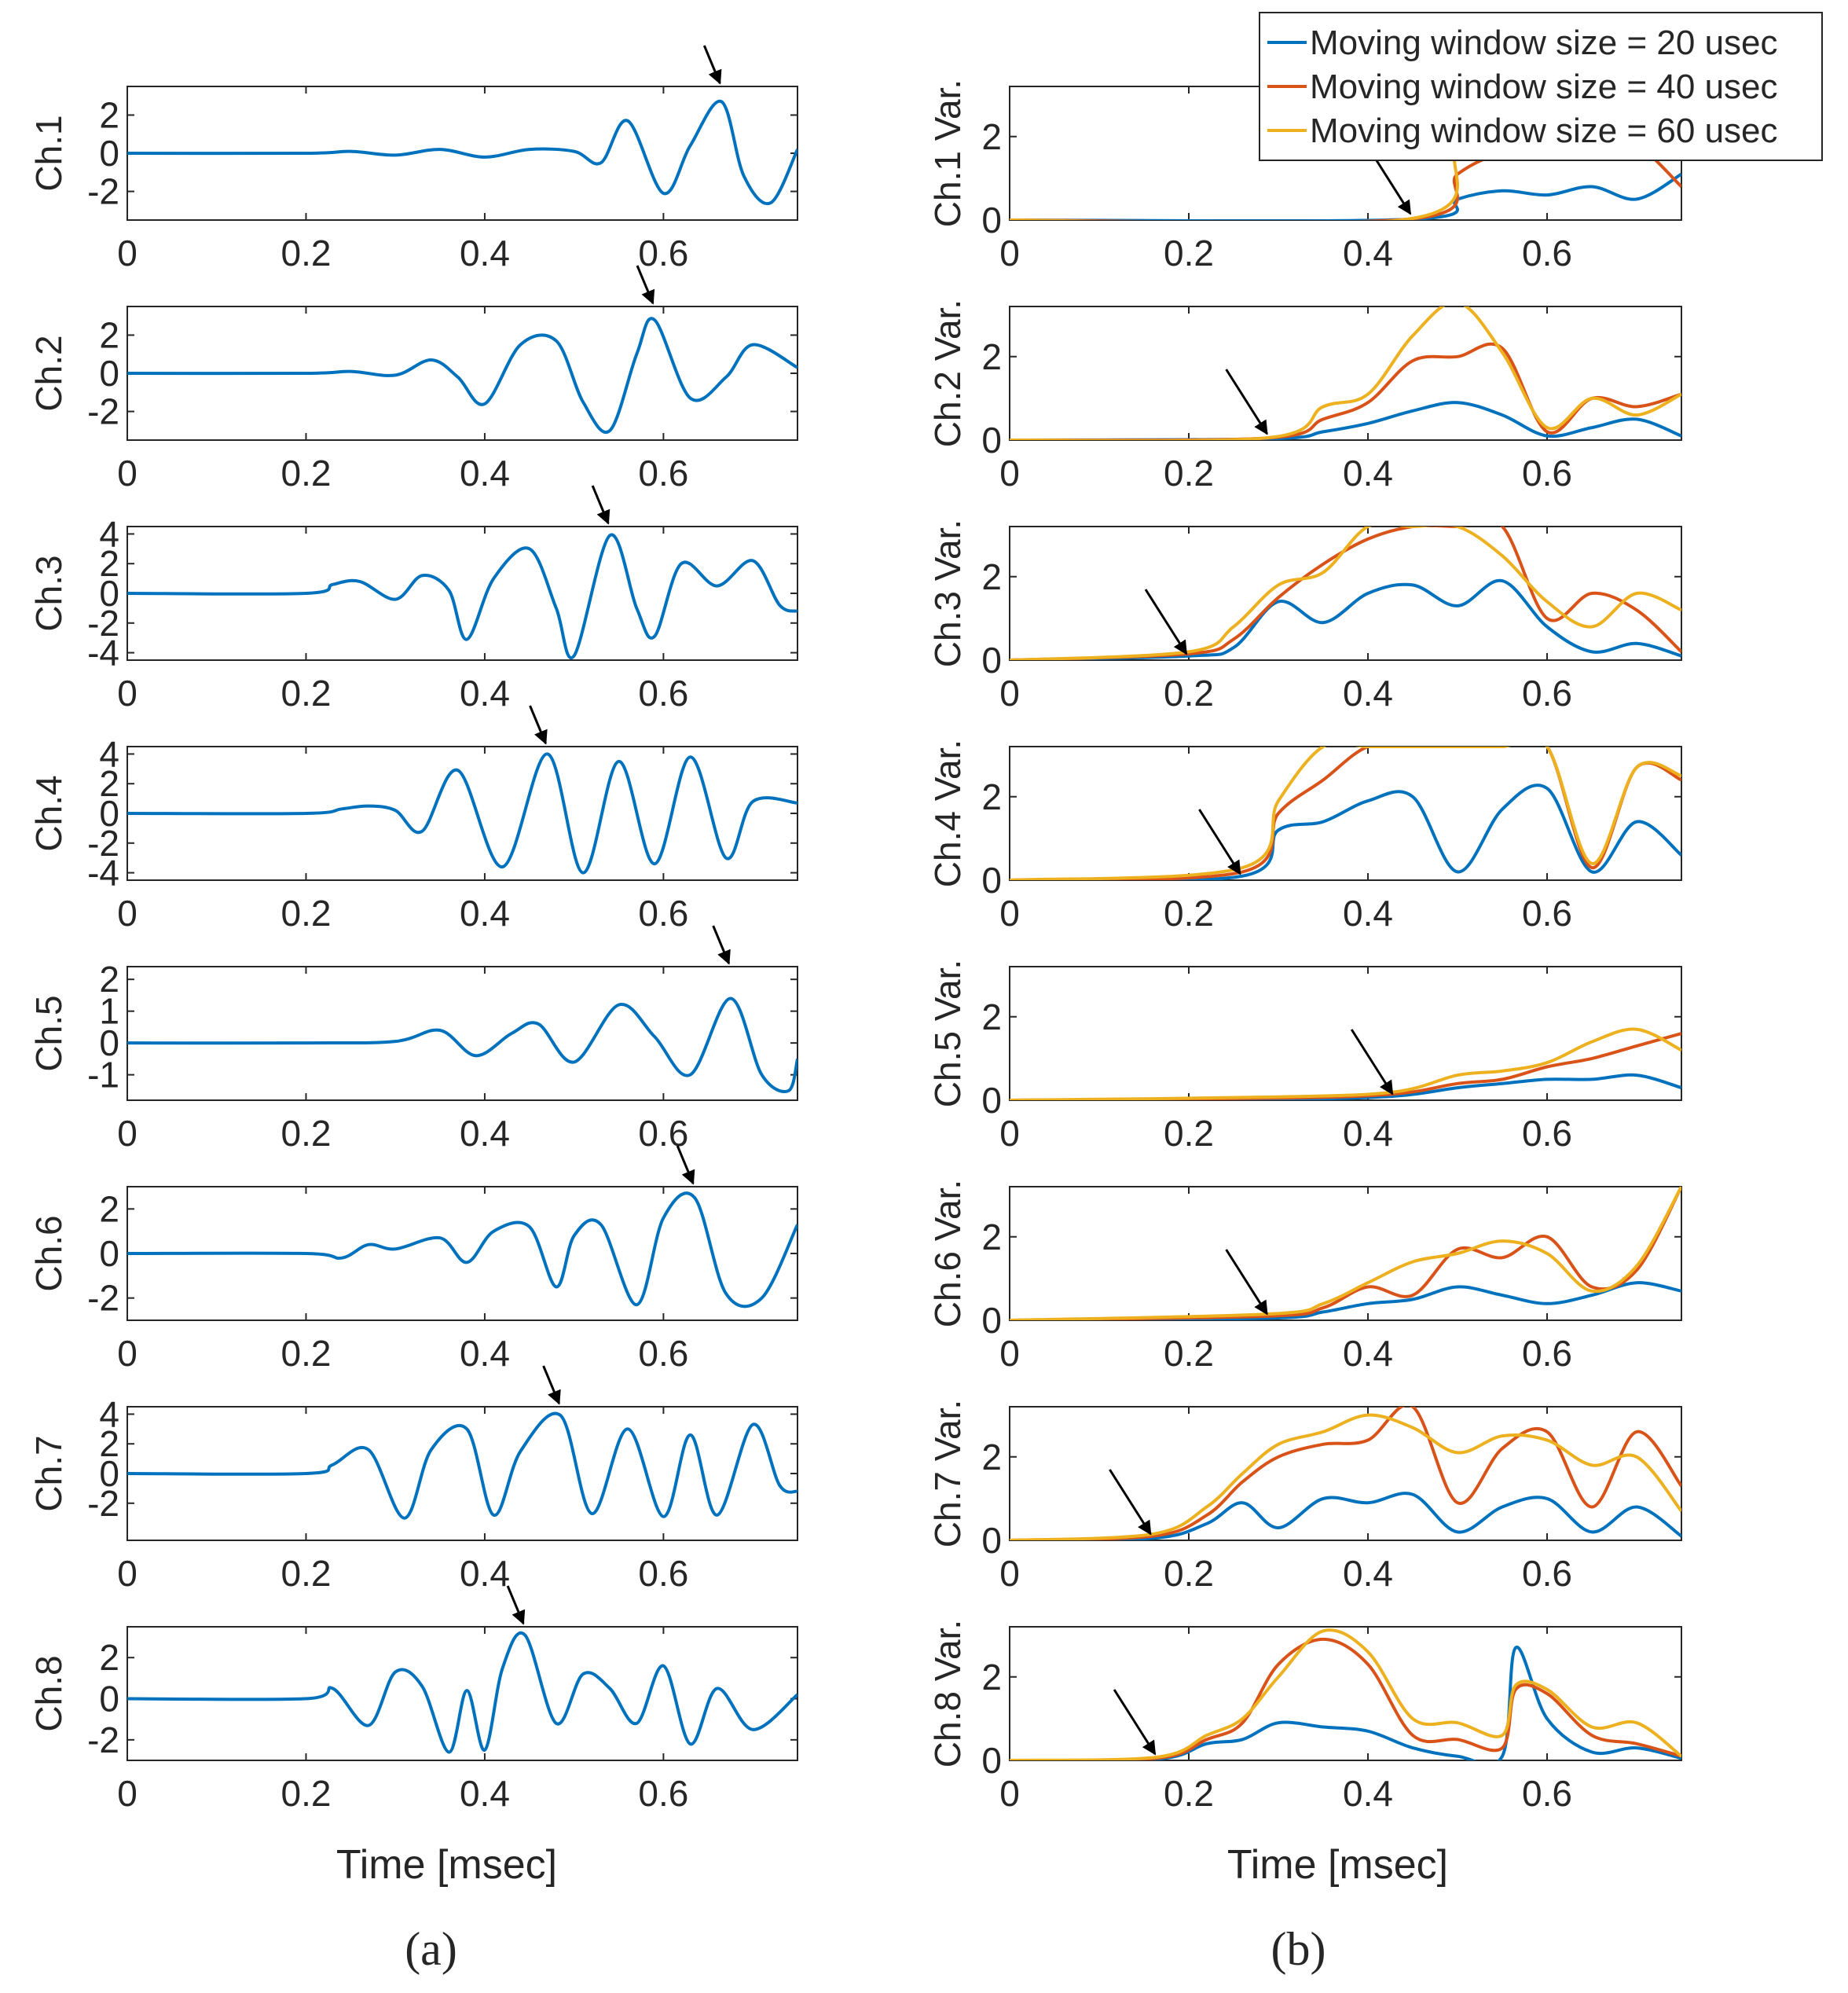 This screenshot has width=1848, height=1993. Describe the element at coordinates (431, 1949) in the screenshot. I see `panel-label: (a)` at that location.